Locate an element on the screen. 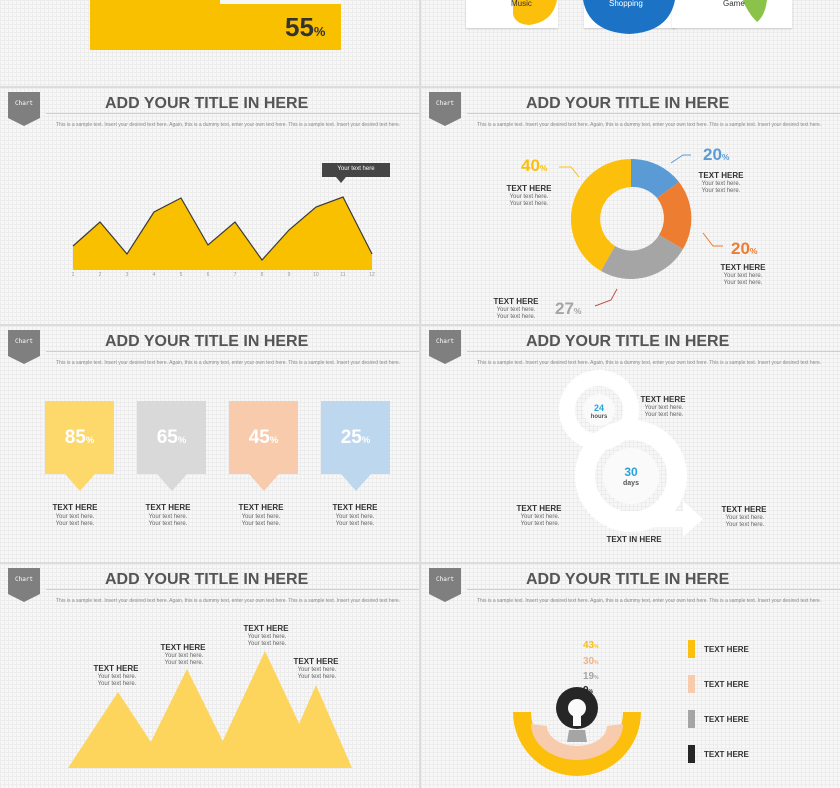  x-tick: 9 is located at coordinates (289, 275).